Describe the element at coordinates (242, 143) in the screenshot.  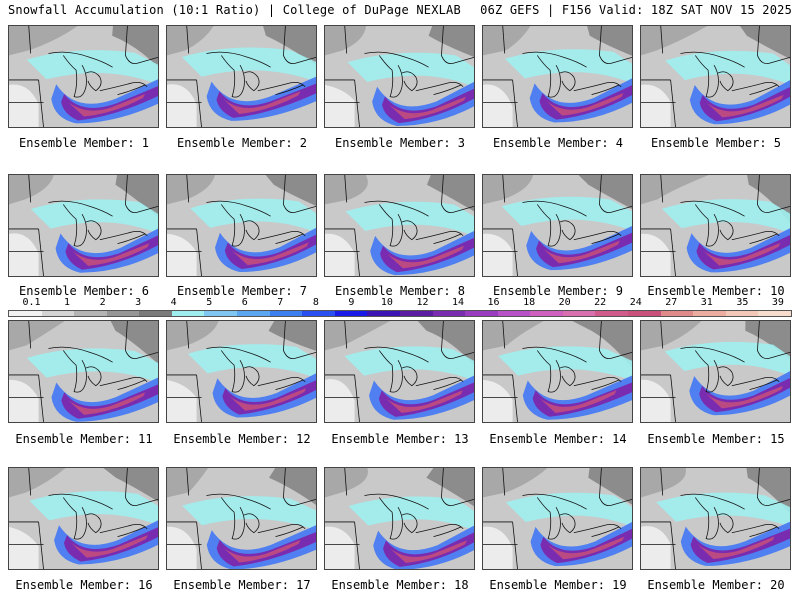
I see `ensemble-member-label: Ensemble Member: 2` at that location.